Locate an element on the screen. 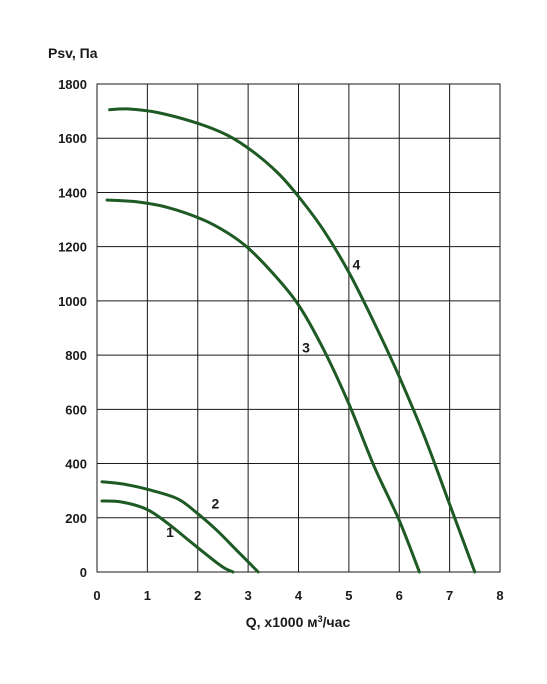  y-tick-label: 800 is located at coordinates (76, 355).